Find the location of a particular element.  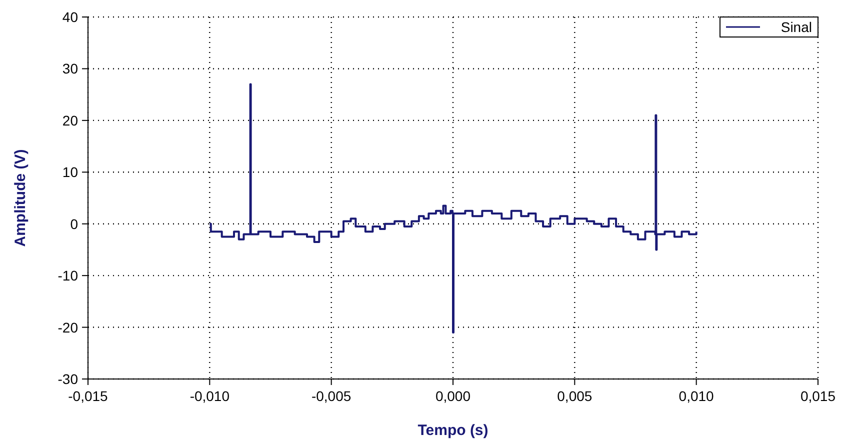

x-tick-label: 0,000 is located at coordinates (453, 396).